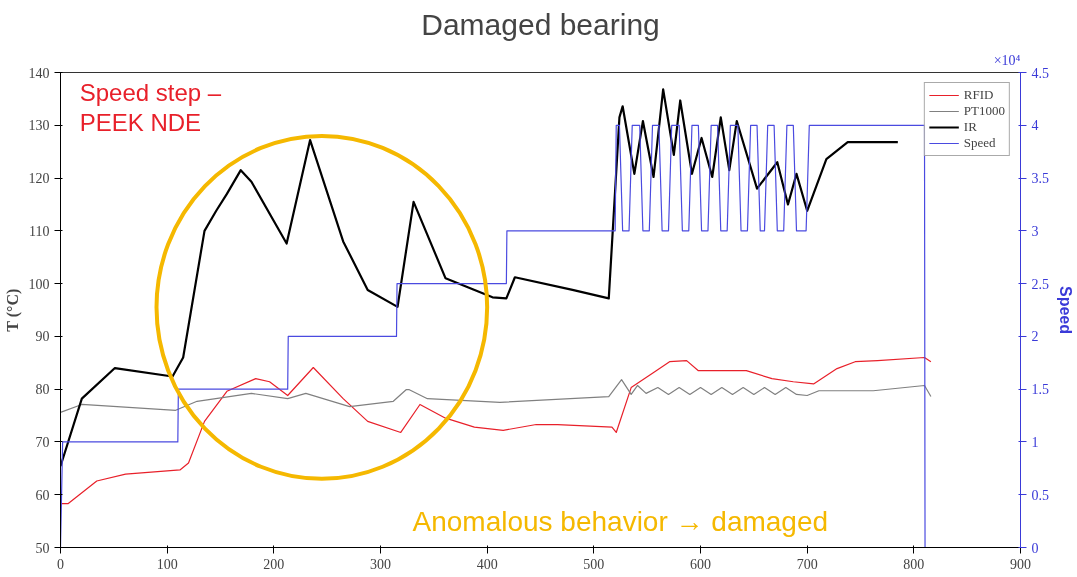 Image resolution: width=1077 pixels, height=577 pixels. I want to click on x-tick-label: 0, so click(60, 564).